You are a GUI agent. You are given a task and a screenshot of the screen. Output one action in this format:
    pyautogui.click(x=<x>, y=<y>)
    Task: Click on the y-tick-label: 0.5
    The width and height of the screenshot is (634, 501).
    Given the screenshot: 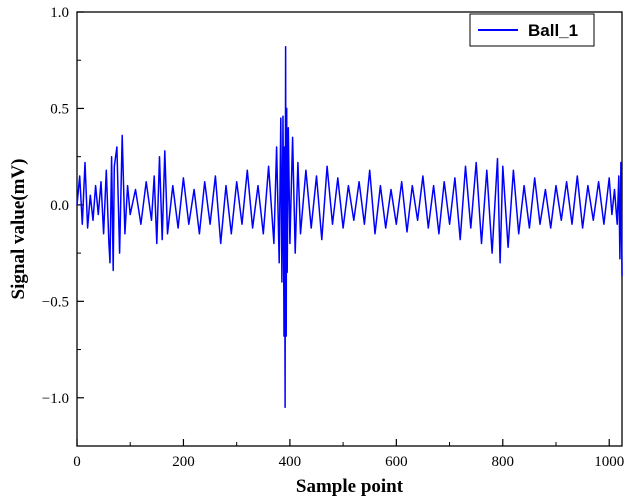 What is the action you would take?
    pyautogui.click(x=59, y=109)
    